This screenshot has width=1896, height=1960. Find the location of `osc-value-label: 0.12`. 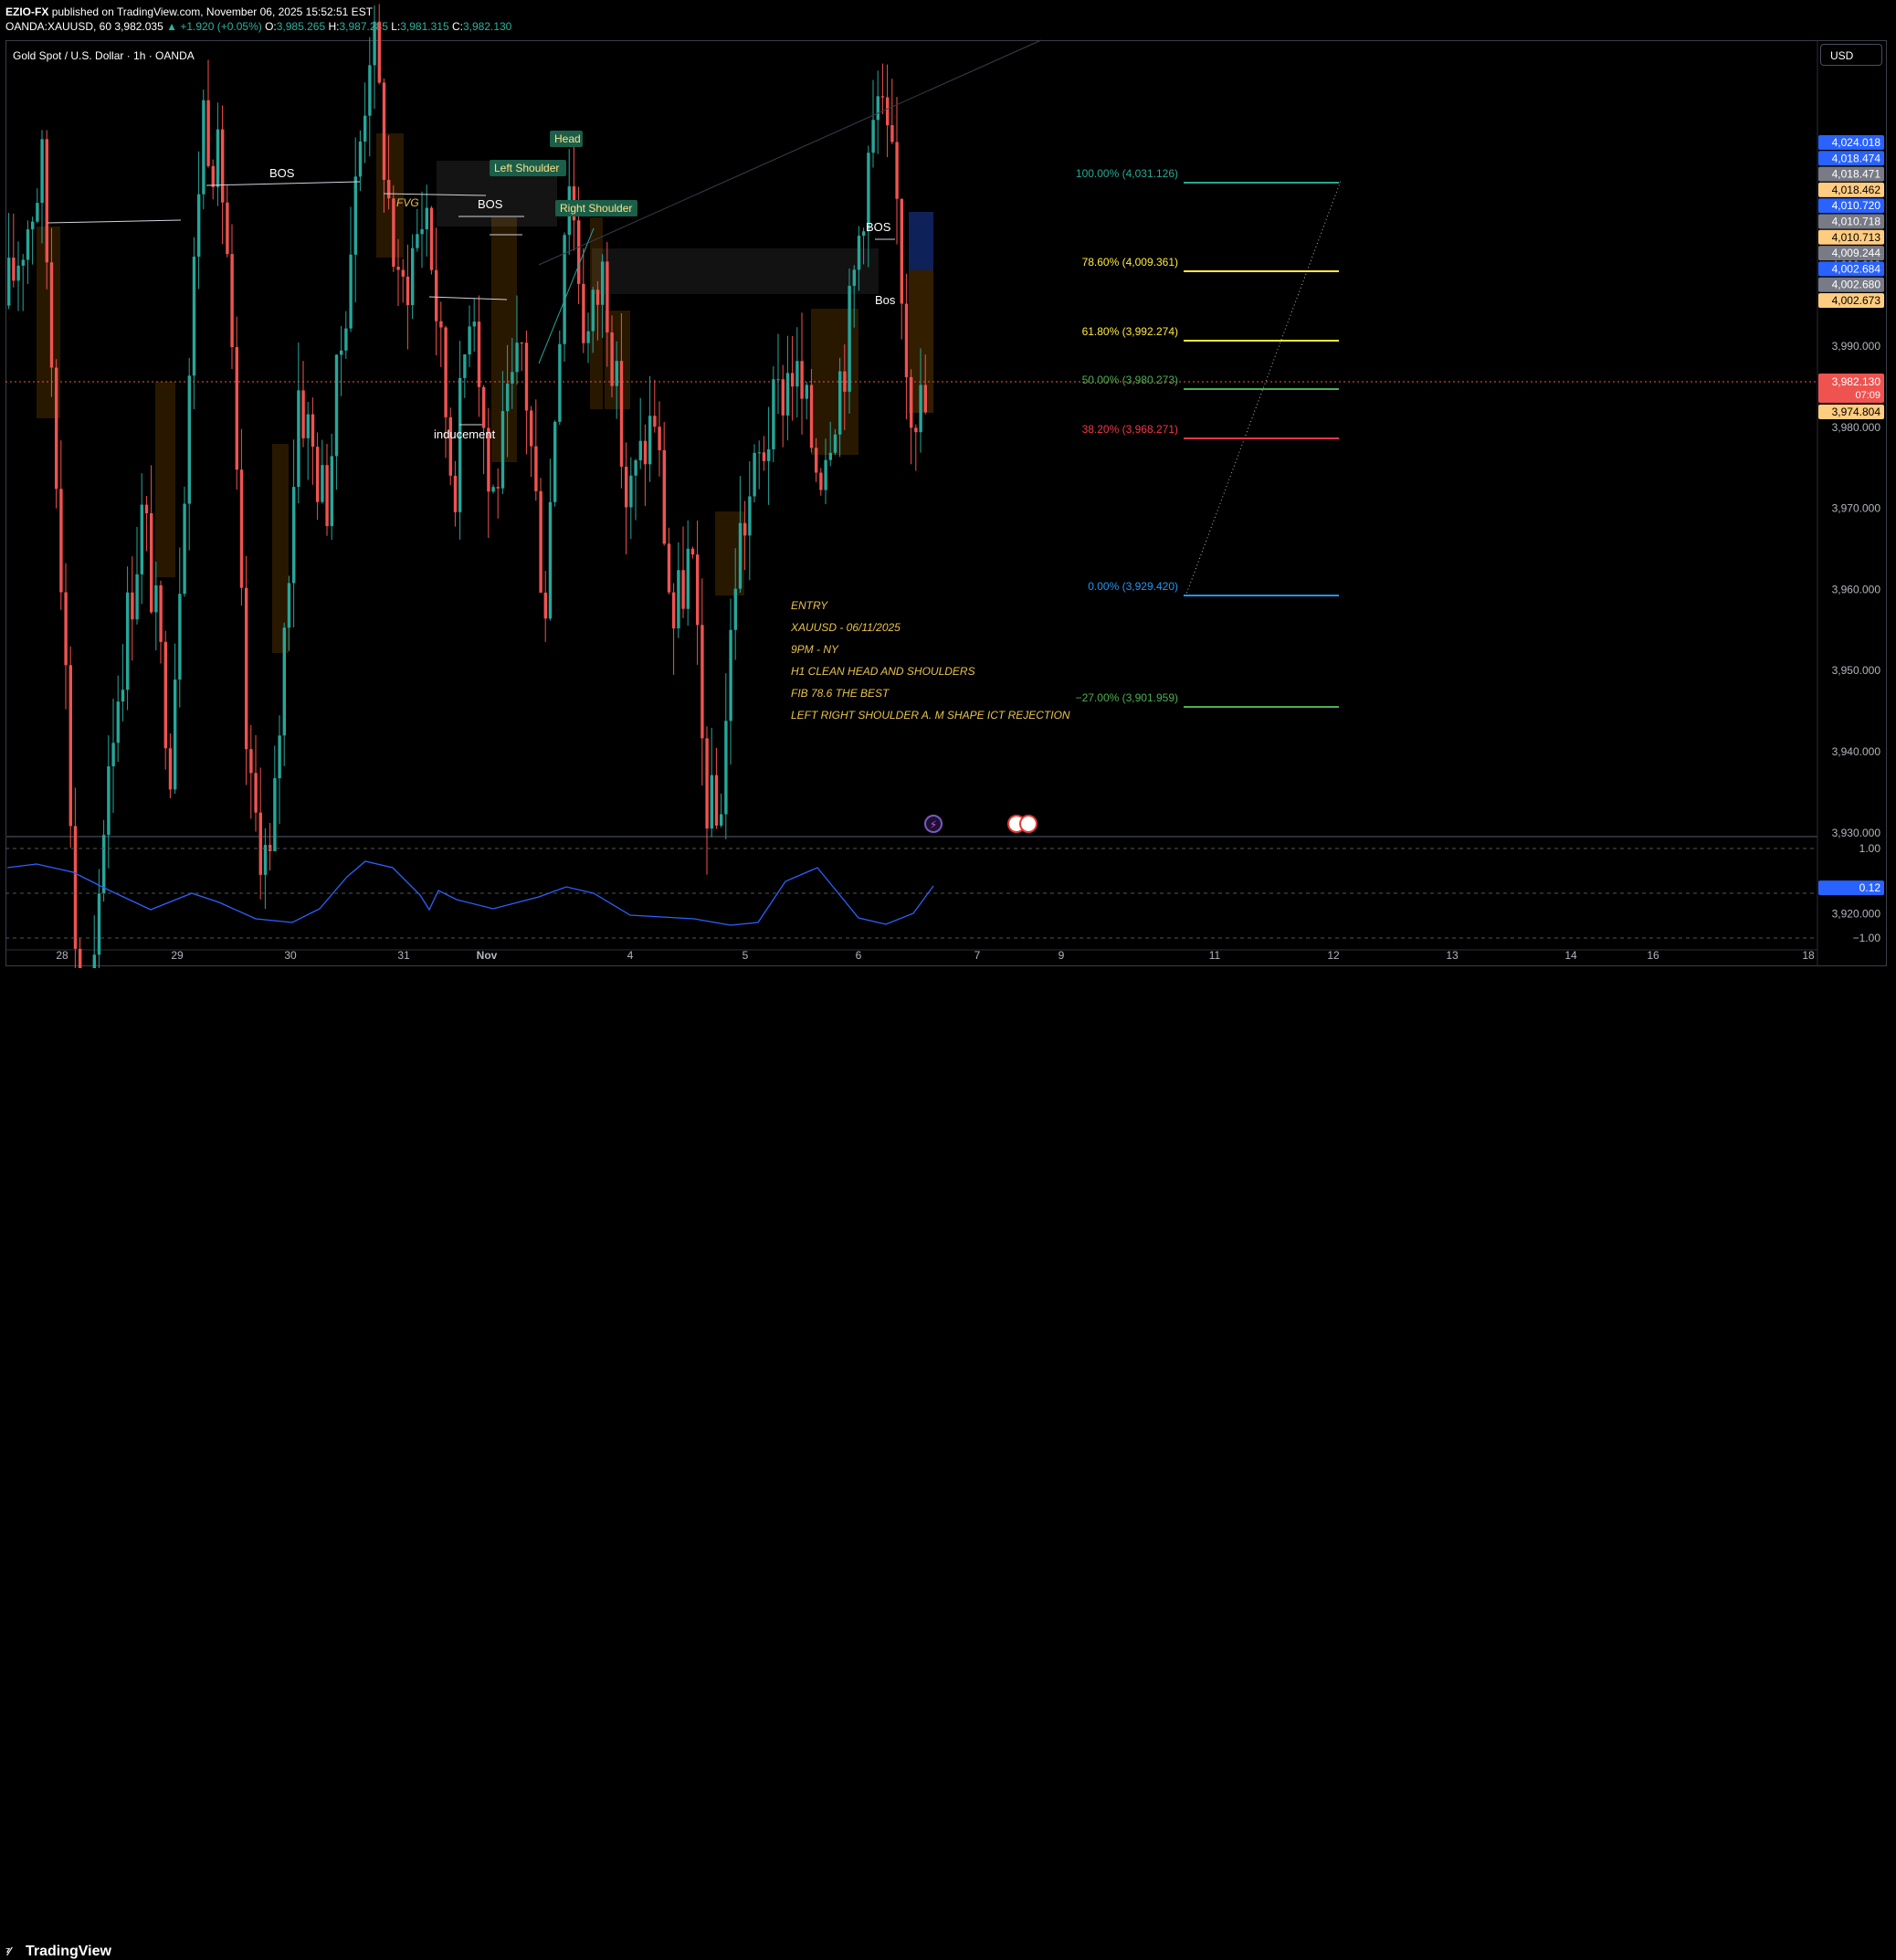

osc-value-label: 0.12 is located at coordinates (1870, 887).